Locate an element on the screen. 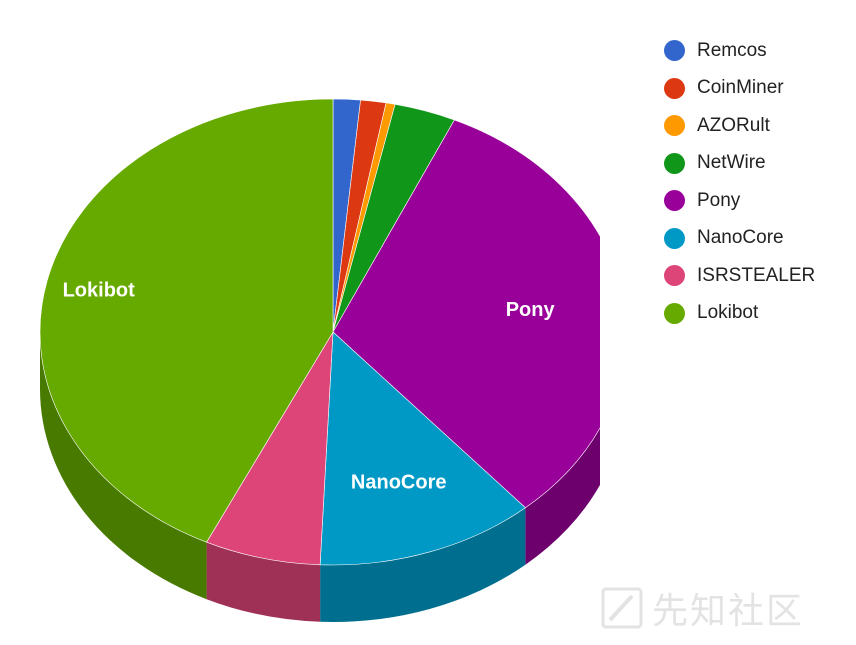 The image size is (856, 645). legend-item-pony: Pony is located at coordinates (739, 201).